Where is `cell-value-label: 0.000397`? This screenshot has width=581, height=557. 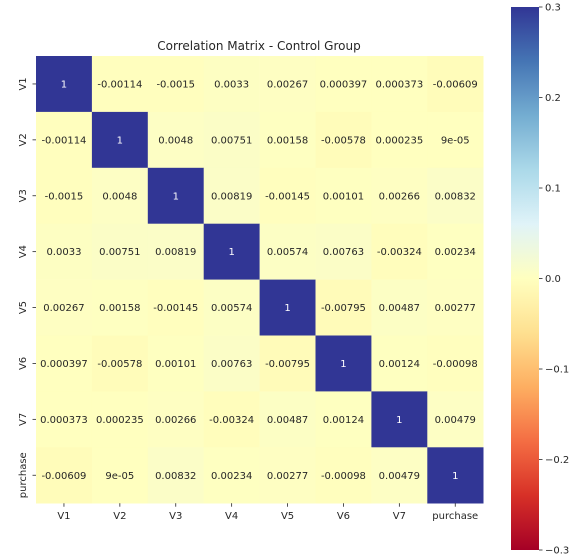
cell-value-label: 0.000397 is located at coordinates (64, 364).